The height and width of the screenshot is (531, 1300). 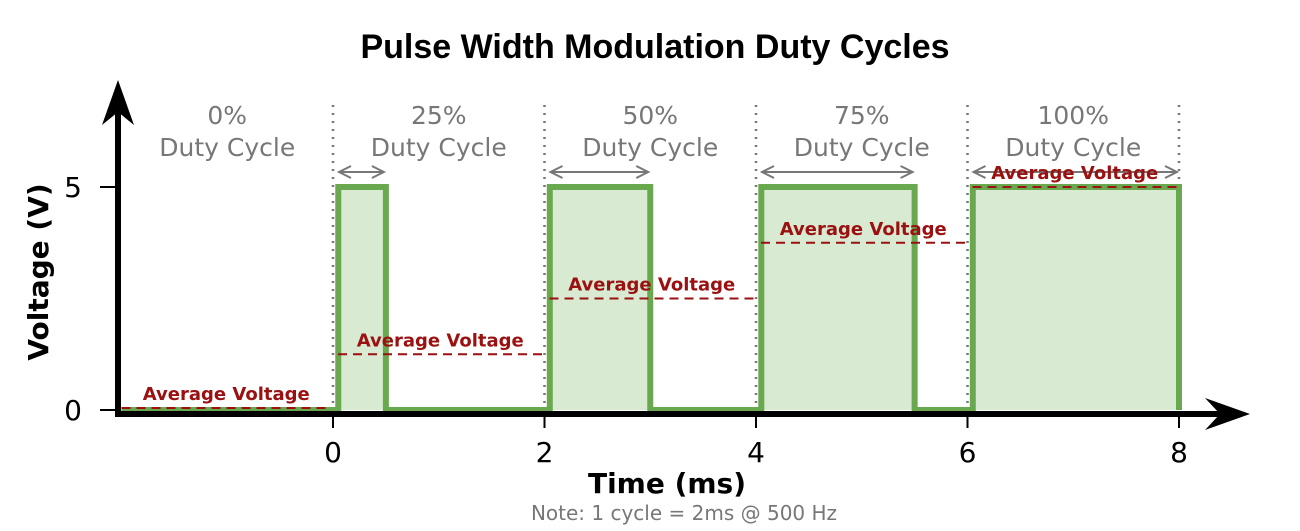 I want to click on x-axis-arrowhead, so click(x=1227, y=414).